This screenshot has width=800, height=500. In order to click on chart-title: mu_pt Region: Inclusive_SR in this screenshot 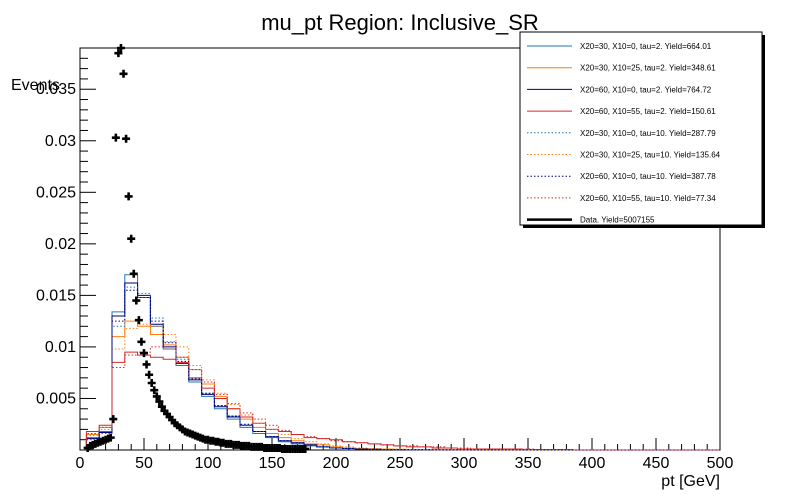, I will do `click(400, 22)`.